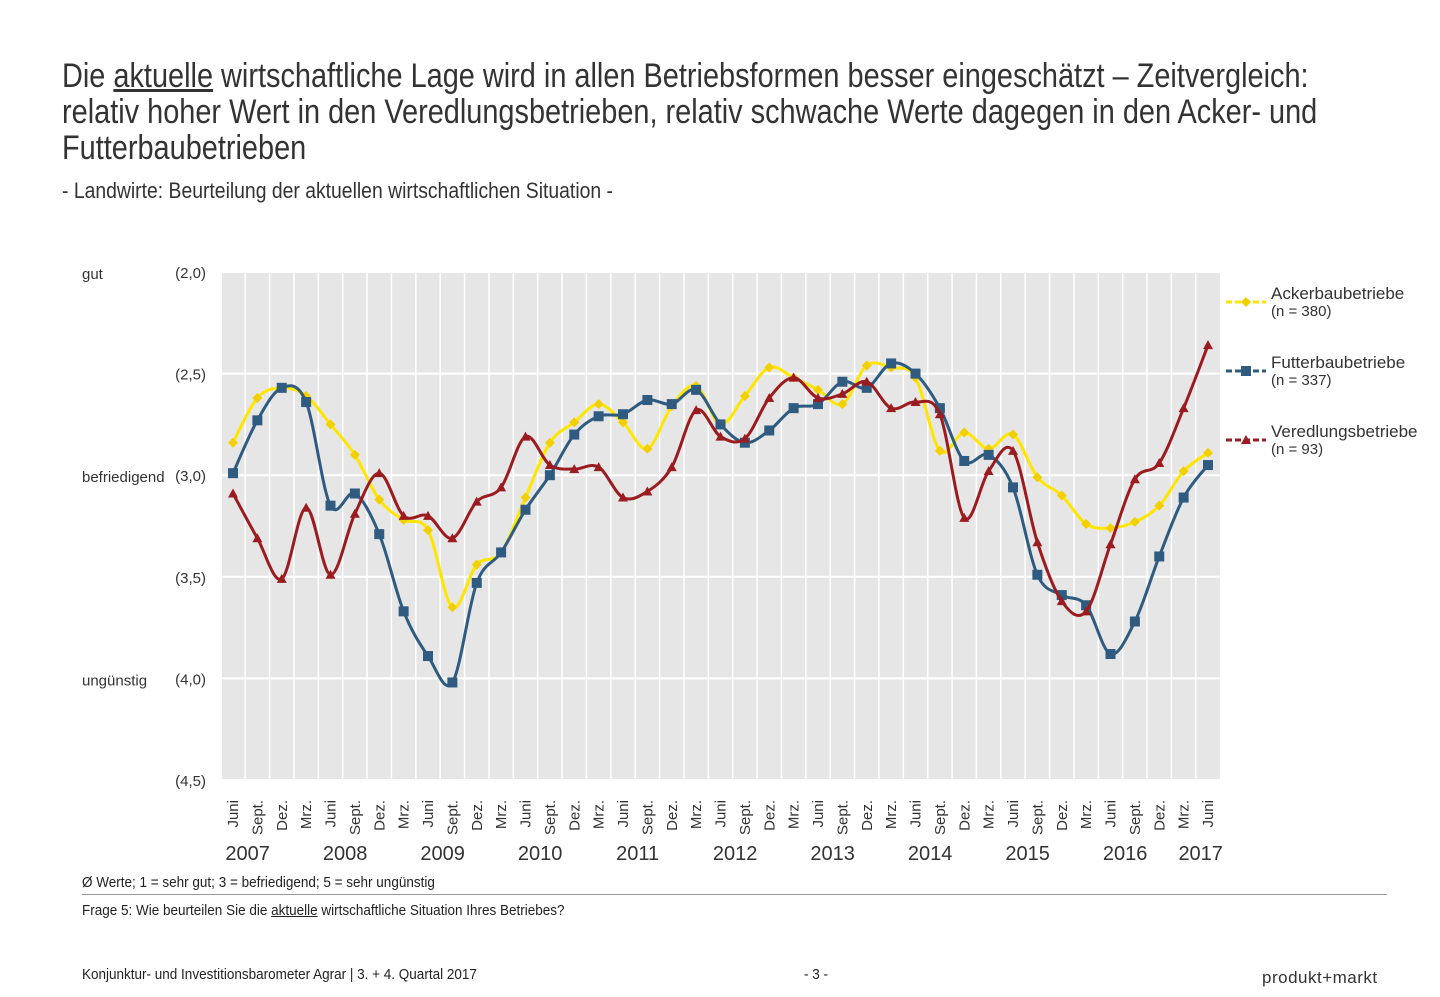  Describe the element at coordinates (540, 854) in the screenshot. I see `year-label: 2010` at that location.